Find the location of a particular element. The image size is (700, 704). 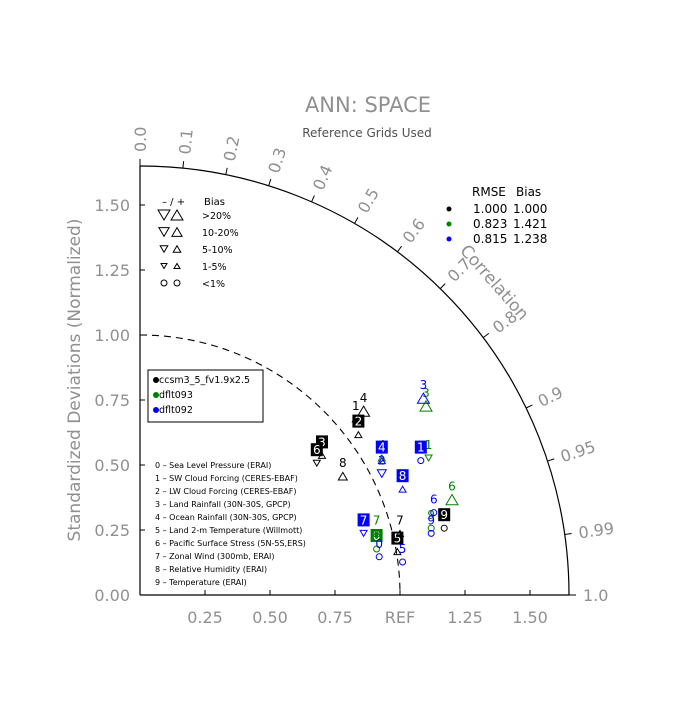

correlation-tick-label: 1.0 is located at coordinates (595, 595).